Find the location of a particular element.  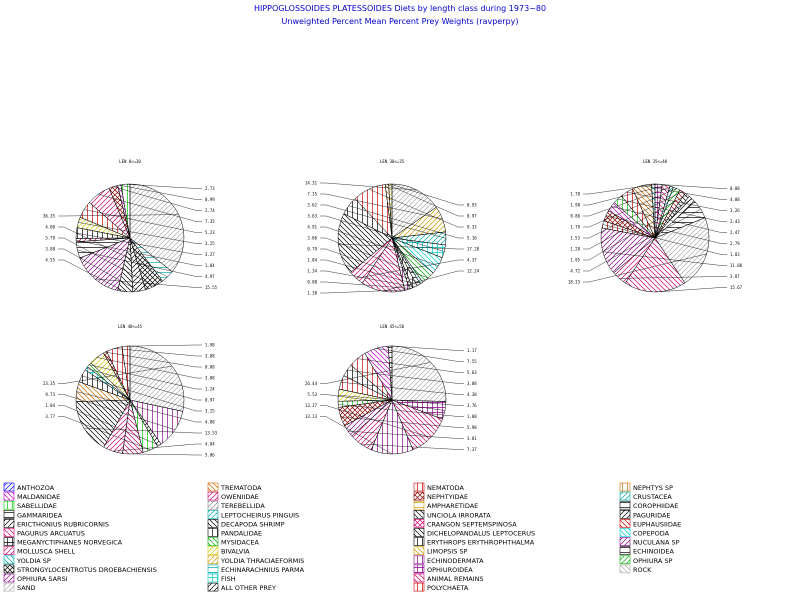

slice-value-label: 13.13 is located at coordinates (311, 416).